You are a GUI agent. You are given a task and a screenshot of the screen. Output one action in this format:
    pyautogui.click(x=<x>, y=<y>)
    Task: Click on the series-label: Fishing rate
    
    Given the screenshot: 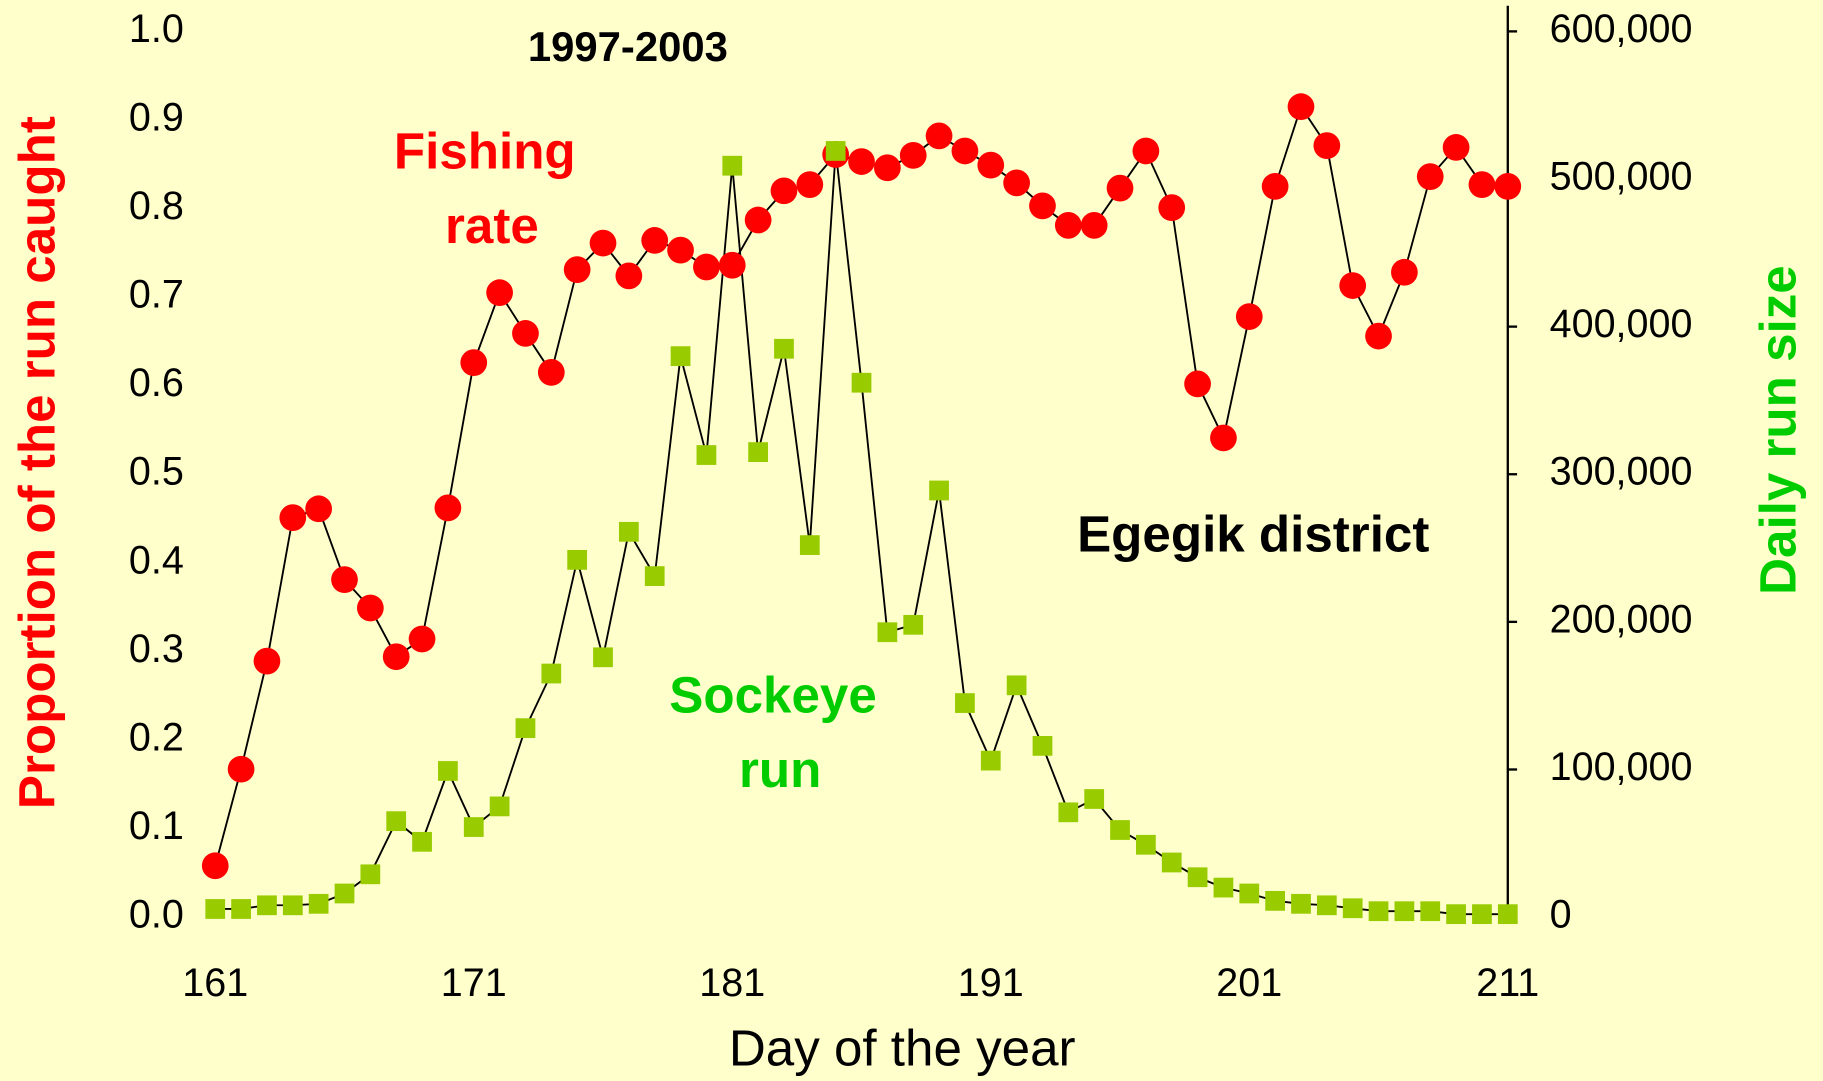 What is the action you would take?
    pyautogui.click(x=492, y=187)
    